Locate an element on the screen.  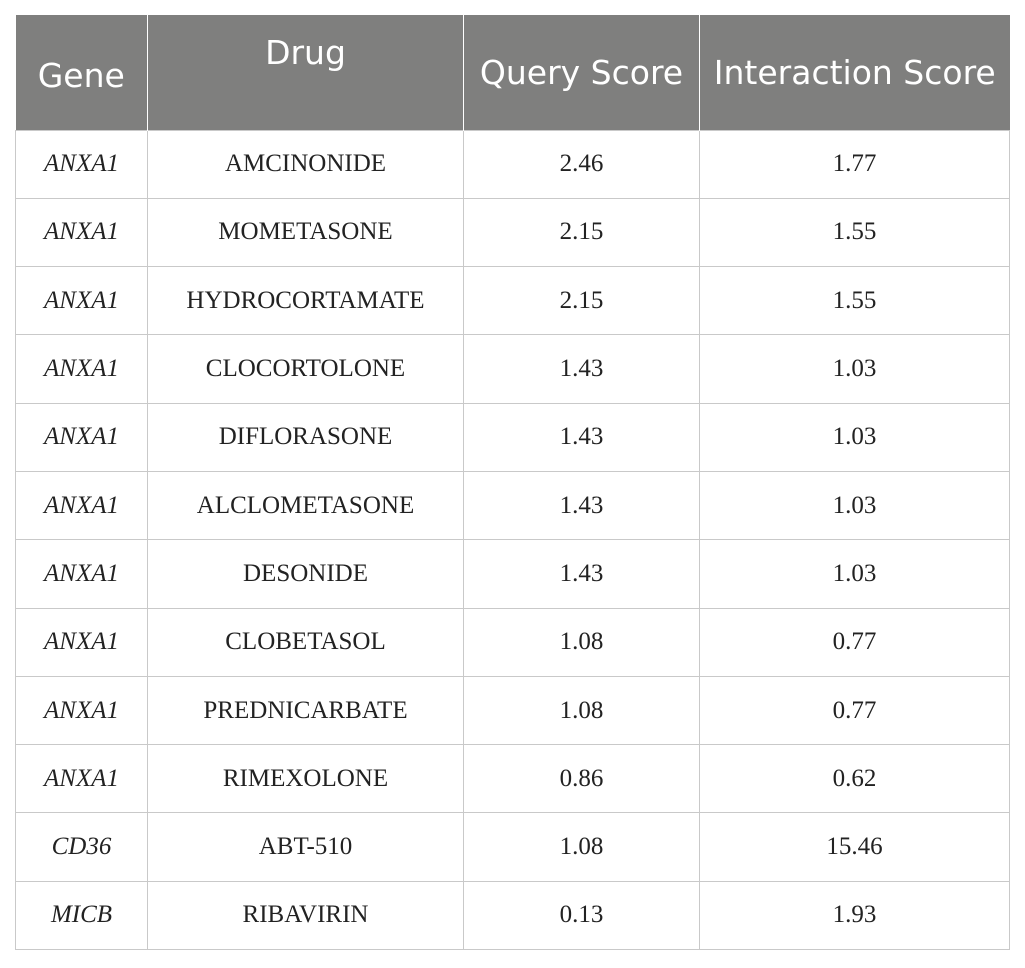
column-header-gene: Gene is located at coordinates (81, 72).